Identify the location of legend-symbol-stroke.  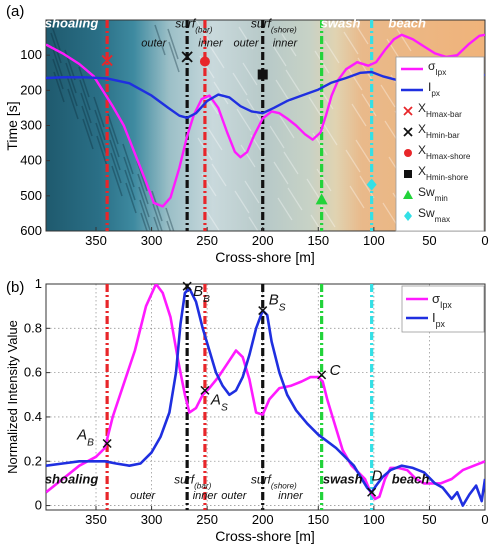
(408, 111).